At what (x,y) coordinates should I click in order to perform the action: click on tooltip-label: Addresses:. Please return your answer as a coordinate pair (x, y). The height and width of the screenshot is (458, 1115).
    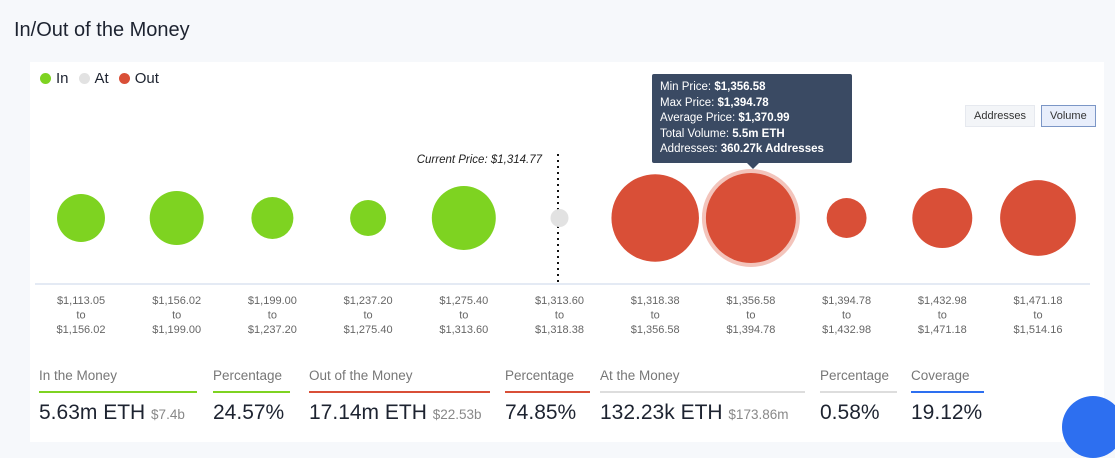
    Looking at the image, I should click on (689, 149).